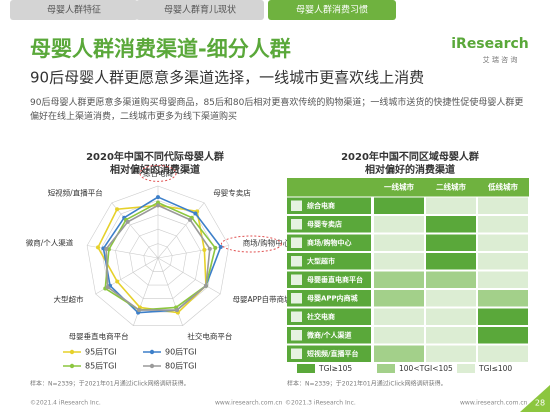 This screenshot has width=550, height=412. I want to click on radar-label: 大型超市, so click(69, 299).